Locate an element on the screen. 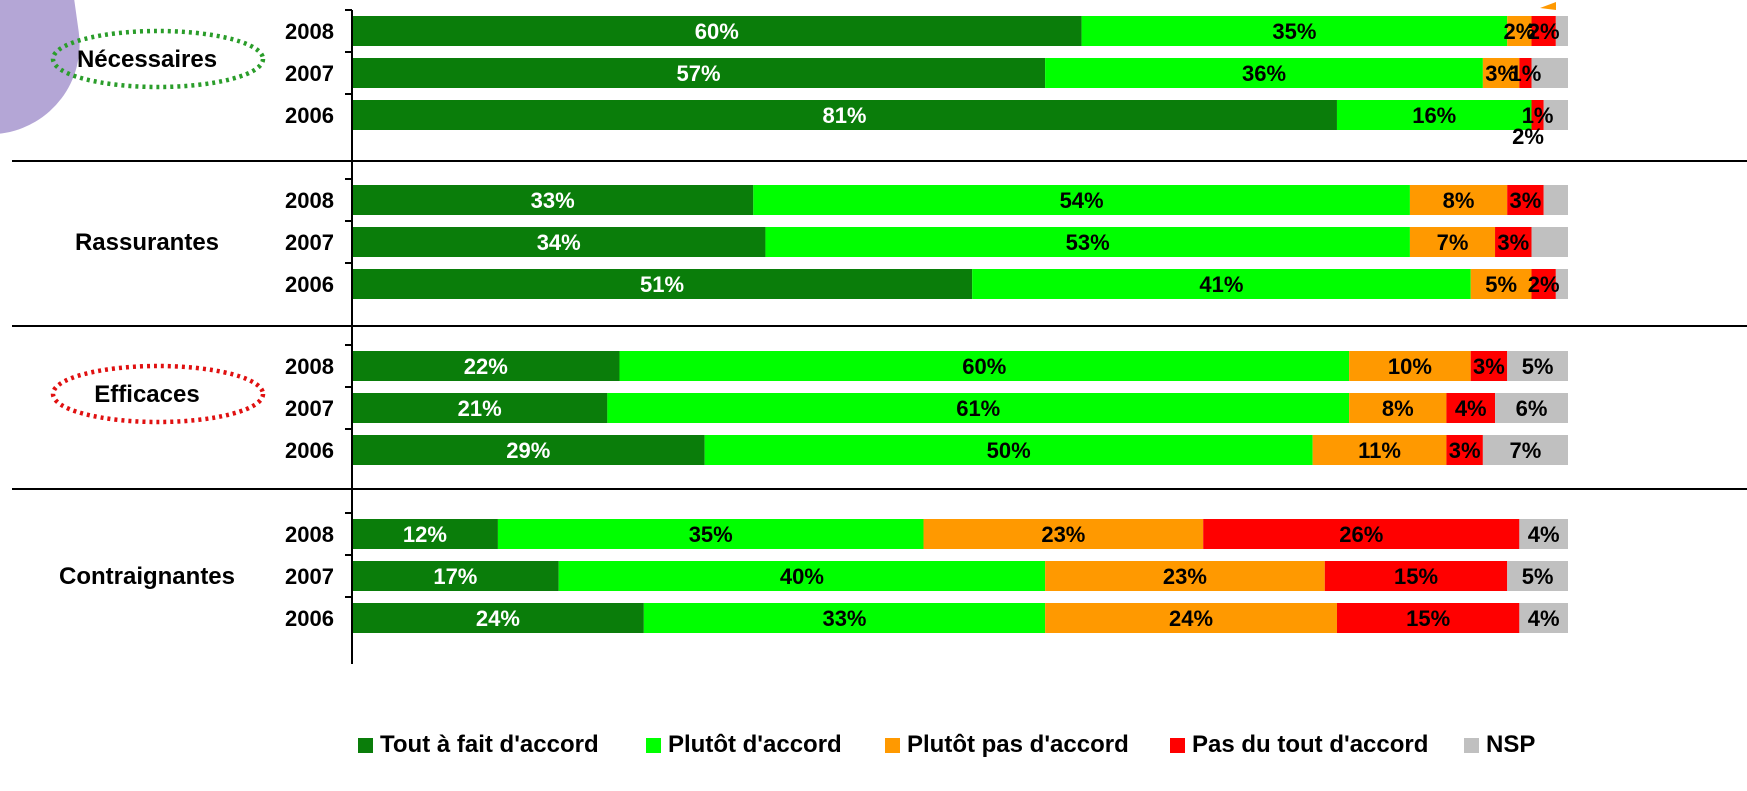 This screenshot has width=1747, height=791. data-label: 7% is located at coordinates (1526, 450).